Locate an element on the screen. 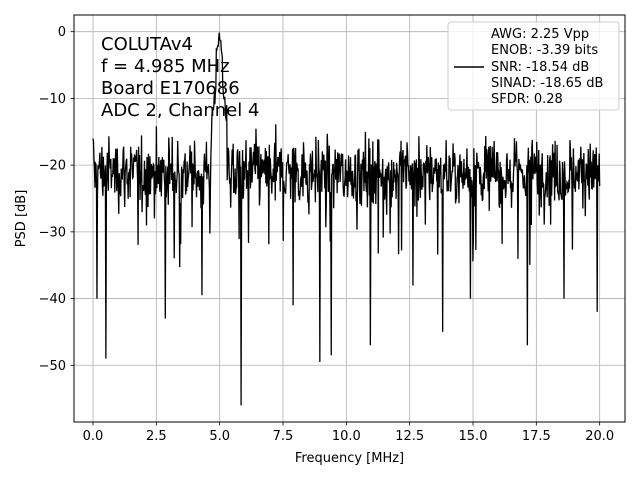 The image size is (640, 480). x-axis-label: Frequency [MHz] is located at coordinates (349, 458).